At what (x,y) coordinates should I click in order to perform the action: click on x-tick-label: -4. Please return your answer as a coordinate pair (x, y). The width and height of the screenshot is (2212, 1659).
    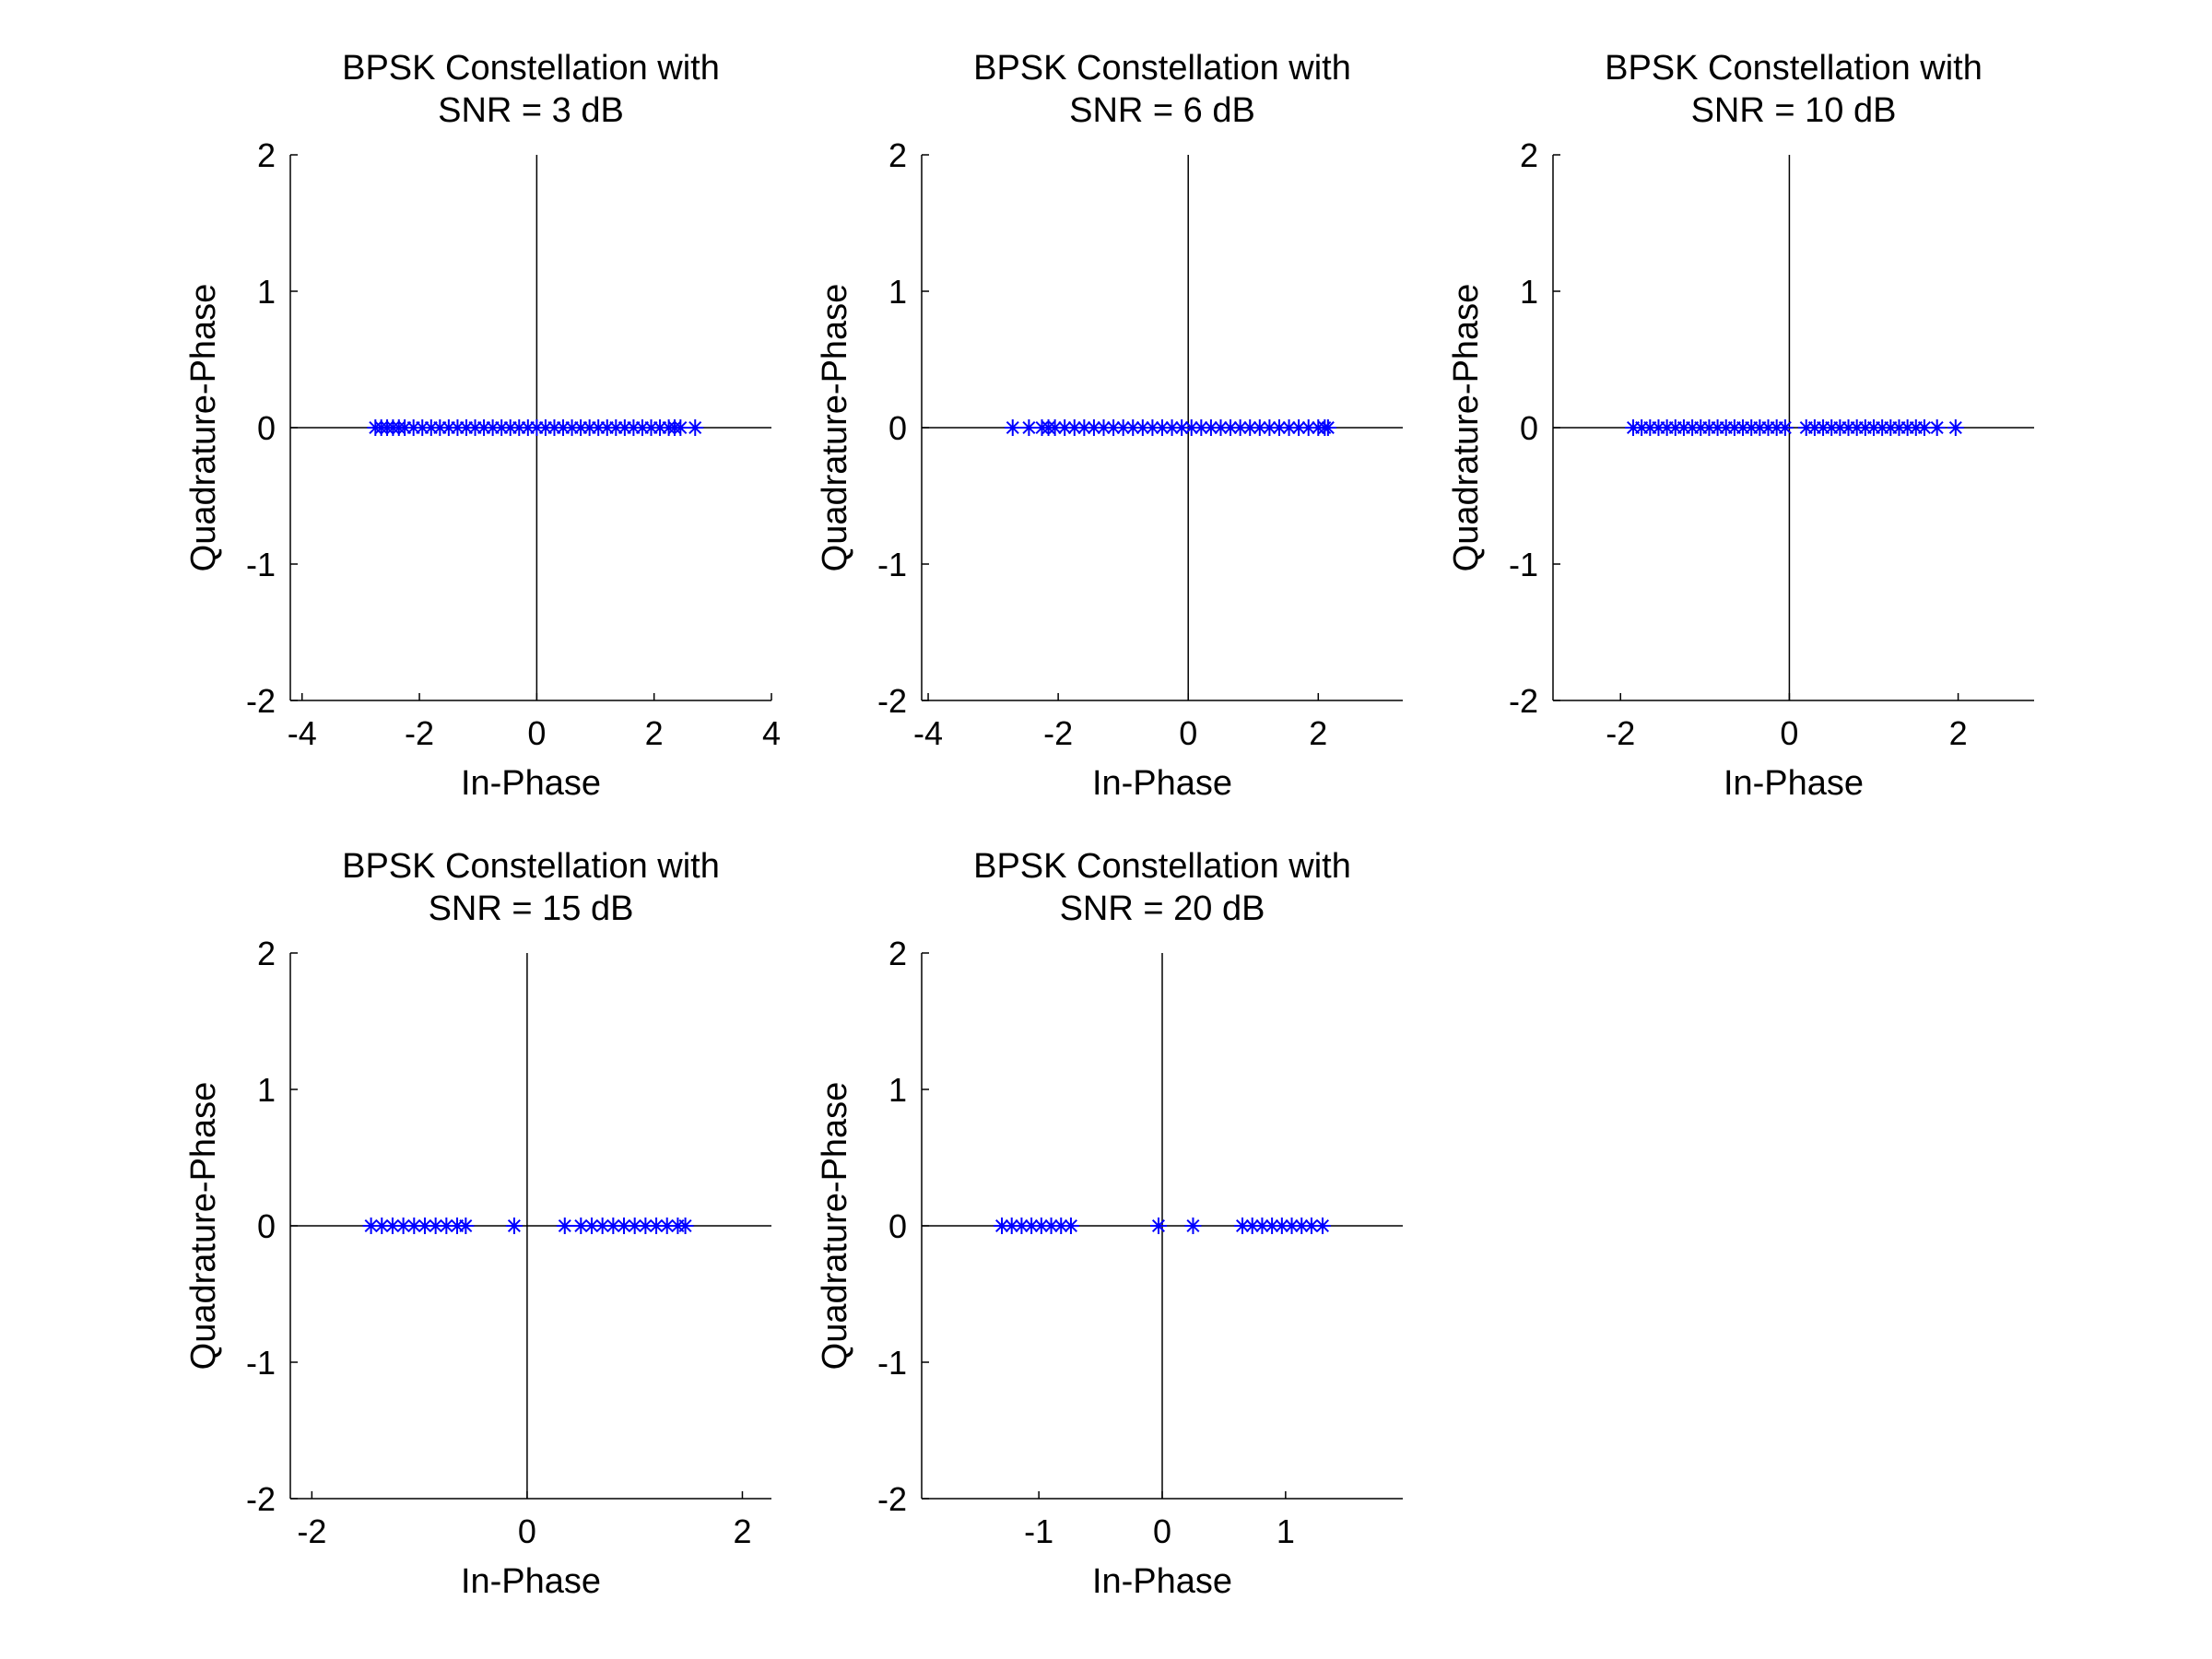
    Looking at the image, I should click on (302, 733).